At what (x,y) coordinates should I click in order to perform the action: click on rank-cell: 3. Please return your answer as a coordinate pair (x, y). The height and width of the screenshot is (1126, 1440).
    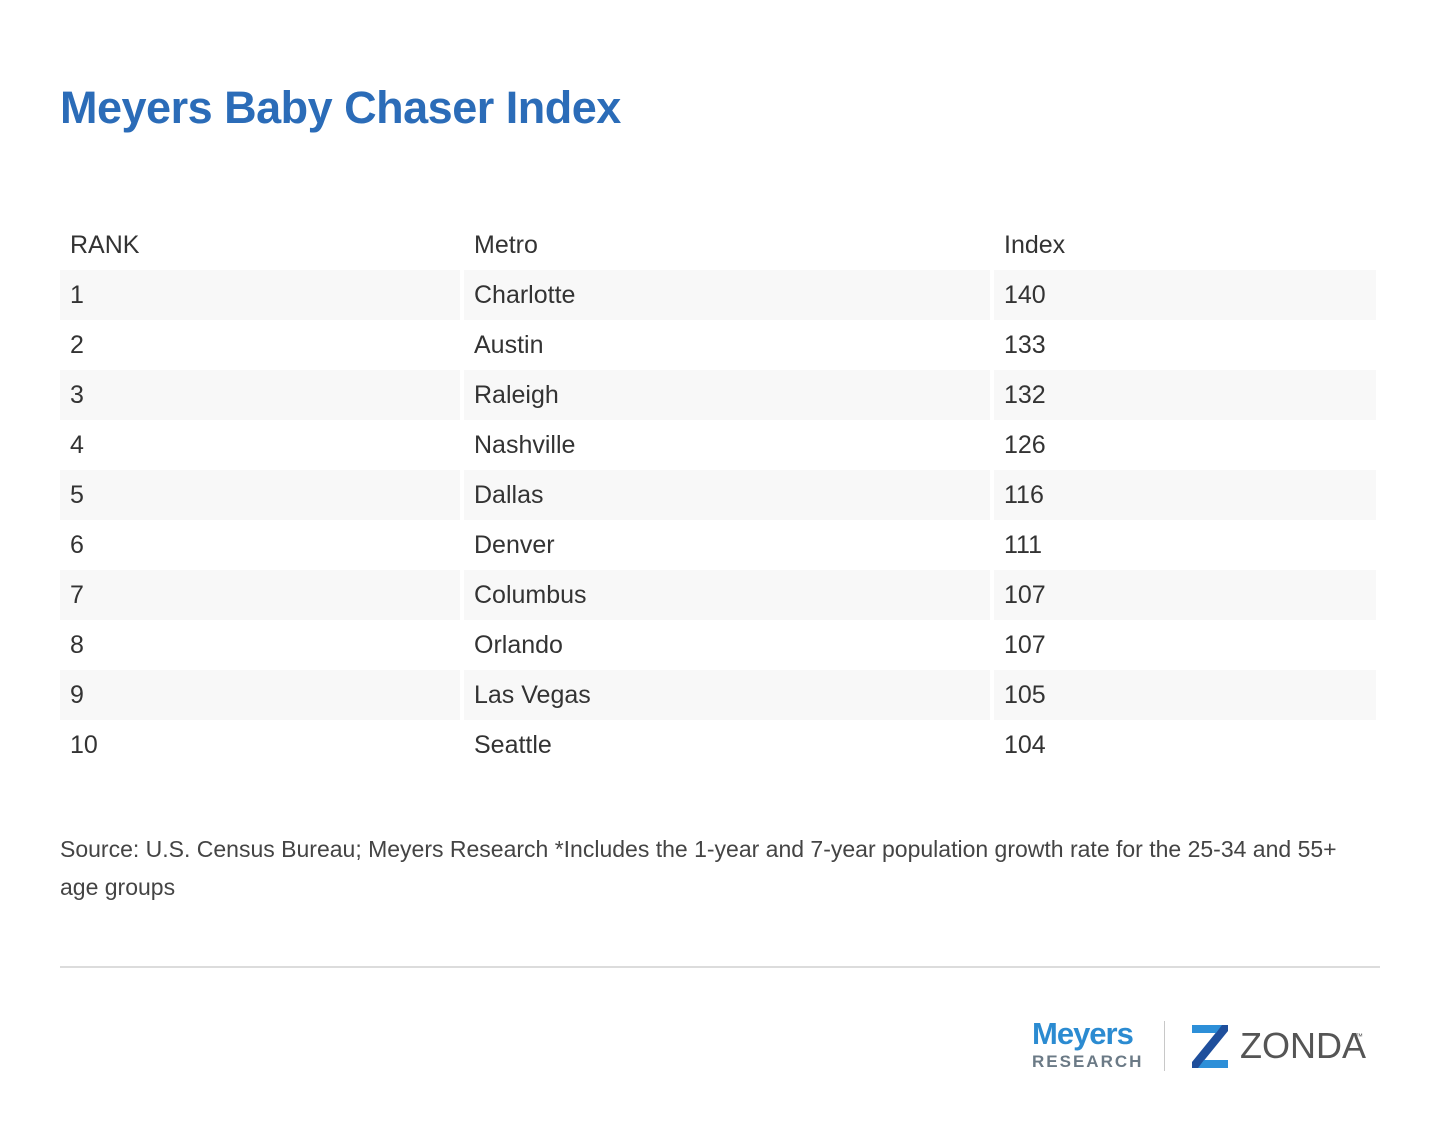
    Looking at the image, I should click on (260, 395).